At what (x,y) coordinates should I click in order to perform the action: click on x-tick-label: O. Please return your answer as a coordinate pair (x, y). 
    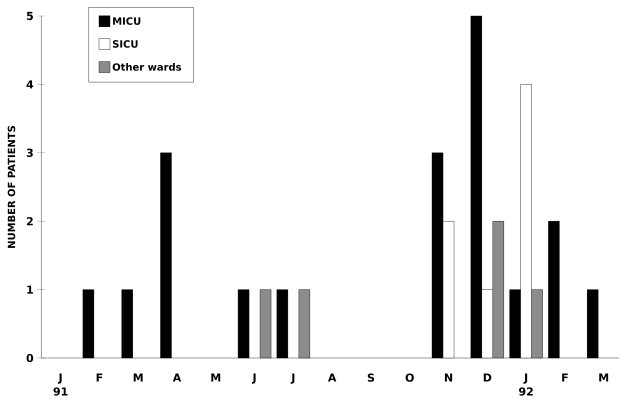
    Looking at the image, I should click on (410, 378).